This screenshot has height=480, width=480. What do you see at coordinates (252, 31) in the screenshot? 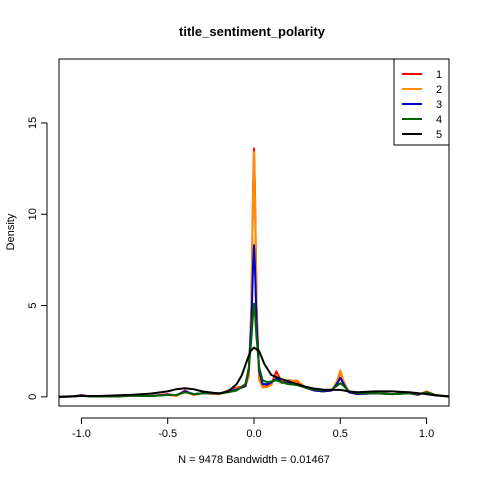
I see `chart-title: title_sentiment_polarity` at bounding box center [252, 31].